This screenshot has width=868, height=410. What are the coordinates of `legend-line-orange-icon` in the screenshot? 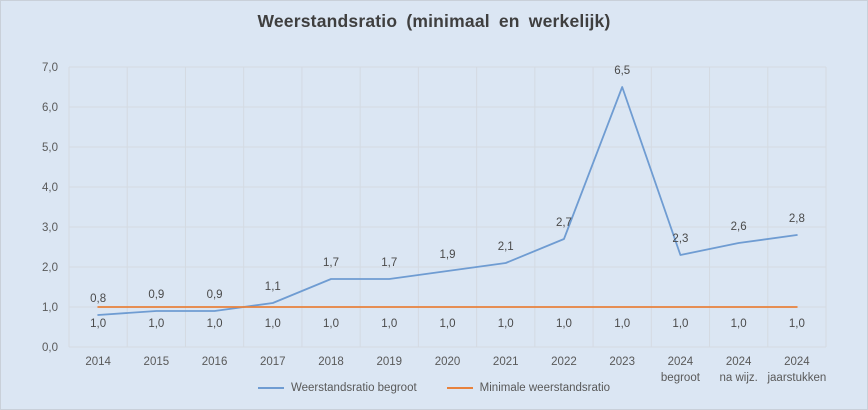 It's located at (459, 388).